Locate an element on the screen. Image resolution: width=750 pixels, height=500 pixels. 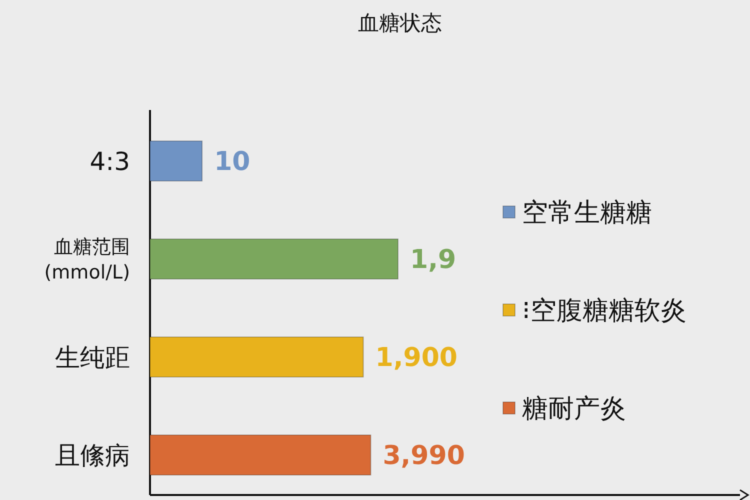
legend-label: 糖耐产炎 is located at coordinates (574, 409).